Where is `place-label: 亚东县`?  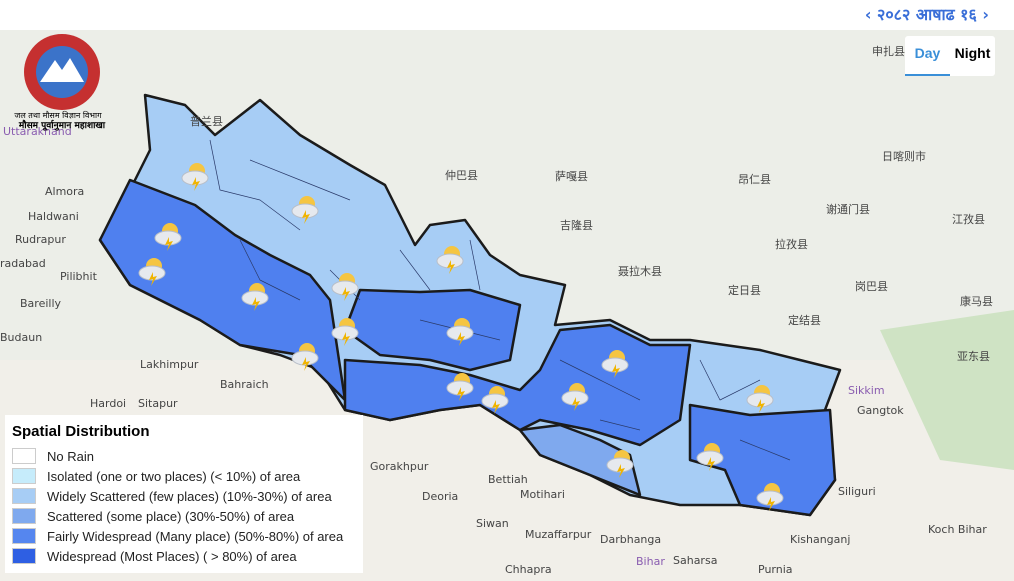 place-label: 亚东县 is located at coordinates (973, 356).